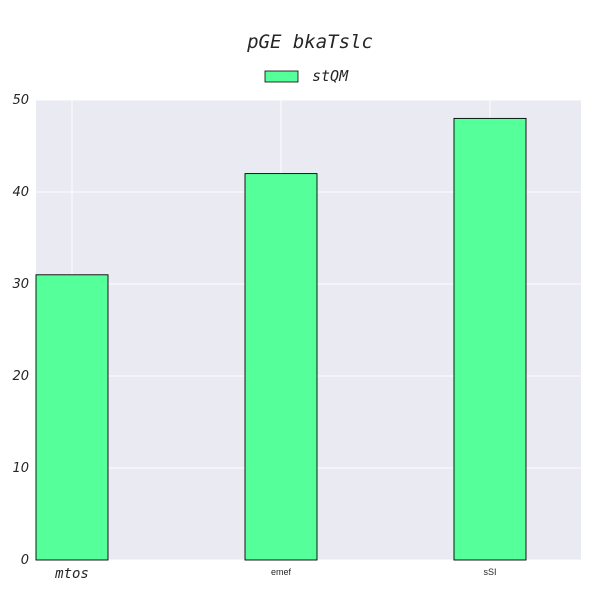  Describe the element at coordinates (20, 330) in the screenshot. I see `y-axis-ticks: 0 10 20 30 40 50` at that location.